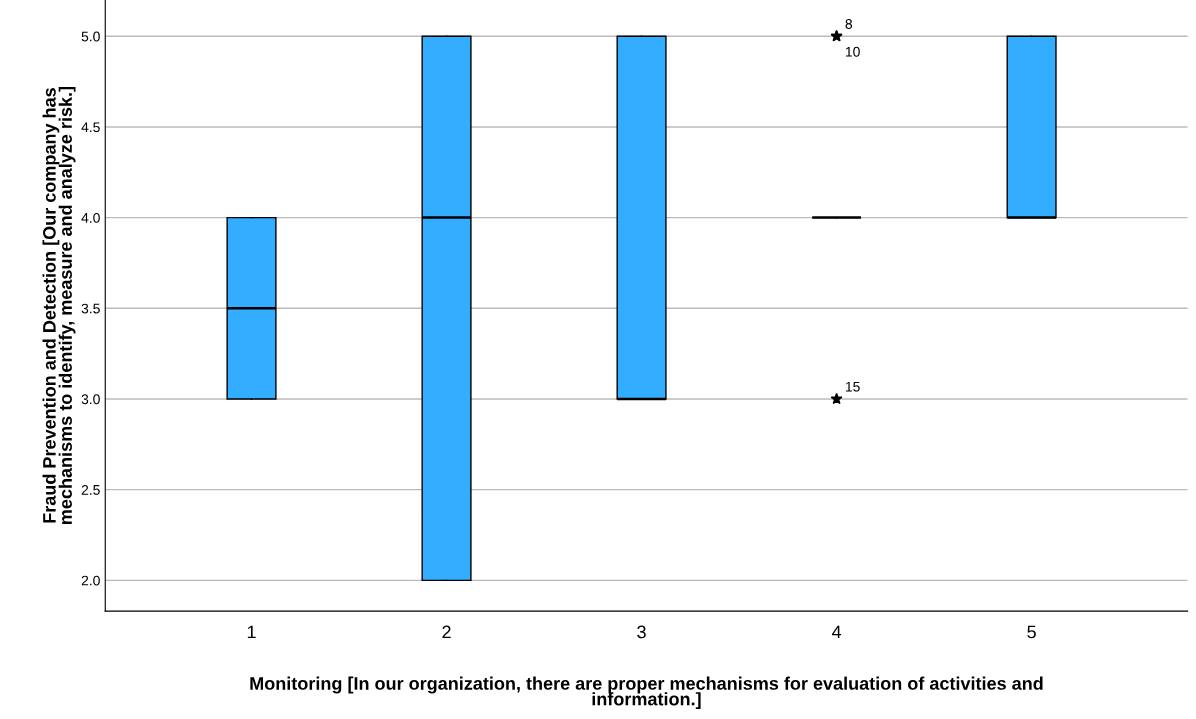  What do you see at coordinates (90, 580) in the screenshot?
I see `y-tick-label: 2.0` at bounding box center [90, 580].